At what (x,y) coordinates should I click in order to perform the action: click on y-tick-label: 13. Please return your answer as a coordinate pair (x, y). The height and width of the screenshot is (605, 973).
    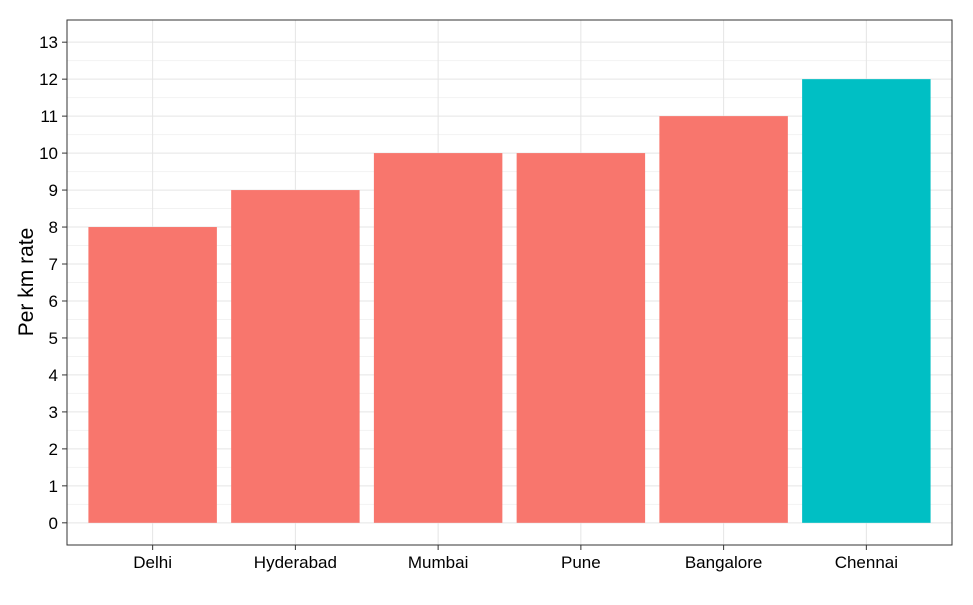
    Looking at the image, I should click on (48, 42).